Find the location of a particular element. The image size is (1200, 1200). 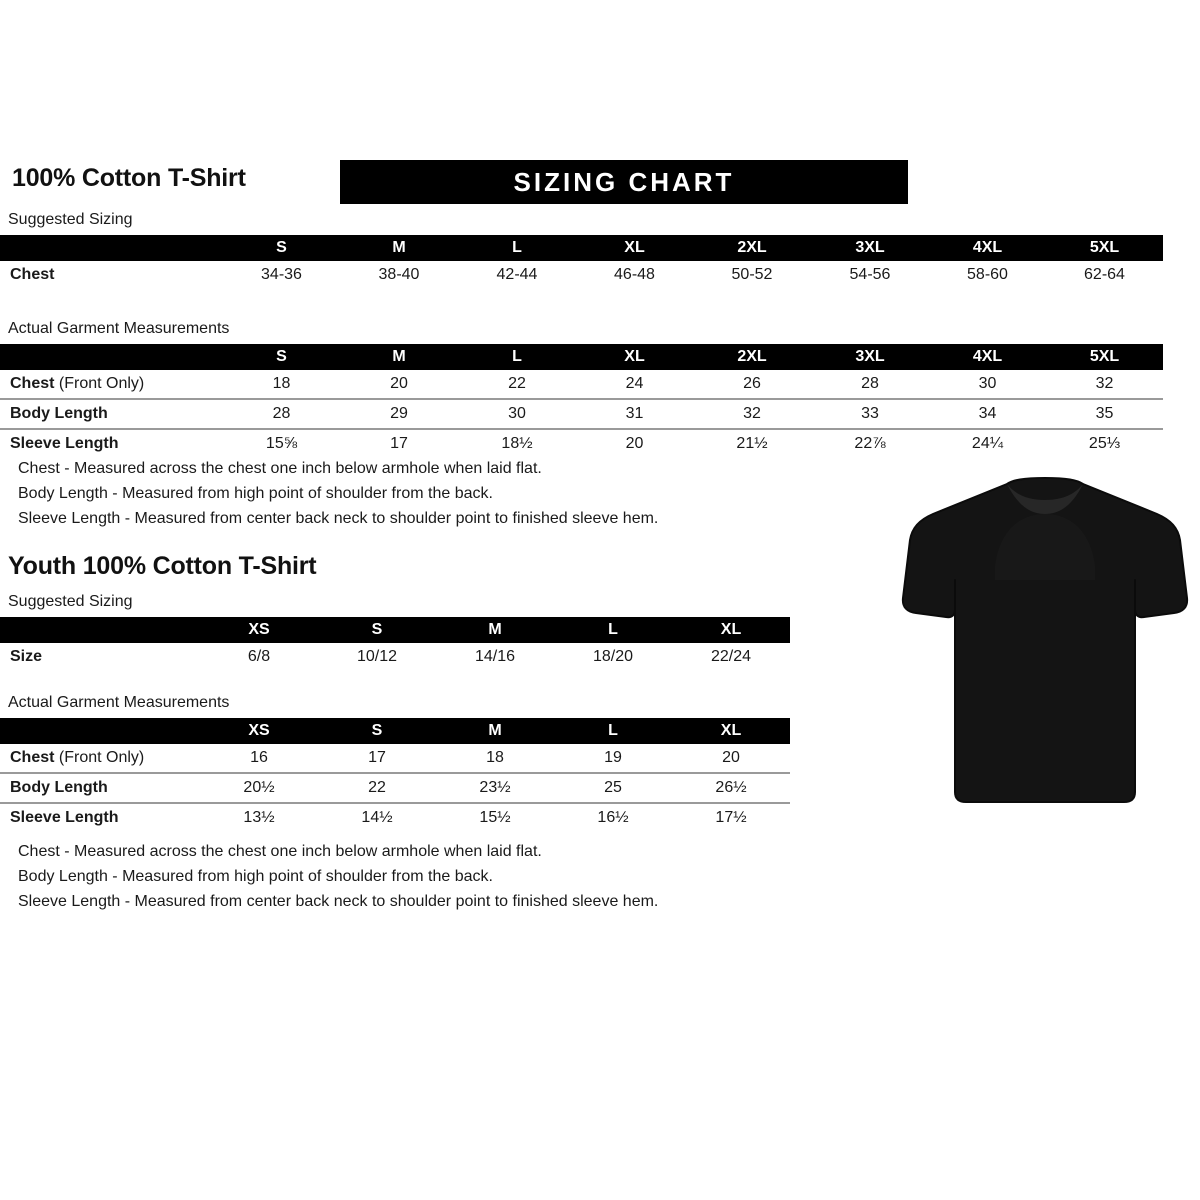

youth-garment-cell-s: 14½ is located at coordinates (377, 817).